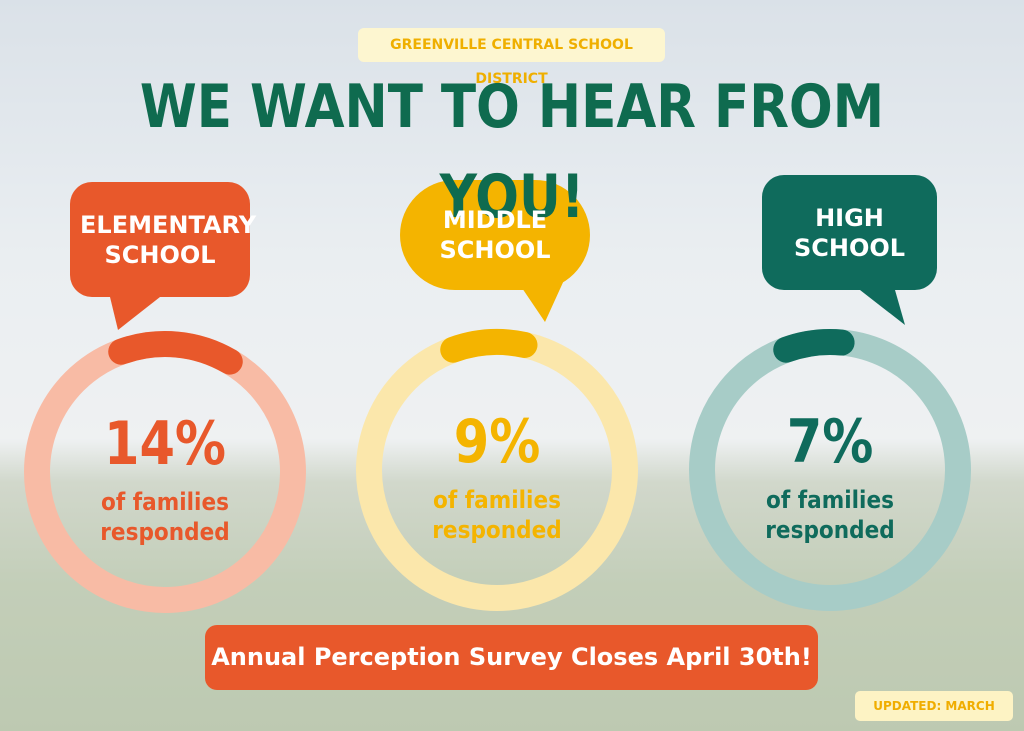 The height and width of the screenshot is (731, 1024). I want to click on percent-label: 14%, so click(165, 444).